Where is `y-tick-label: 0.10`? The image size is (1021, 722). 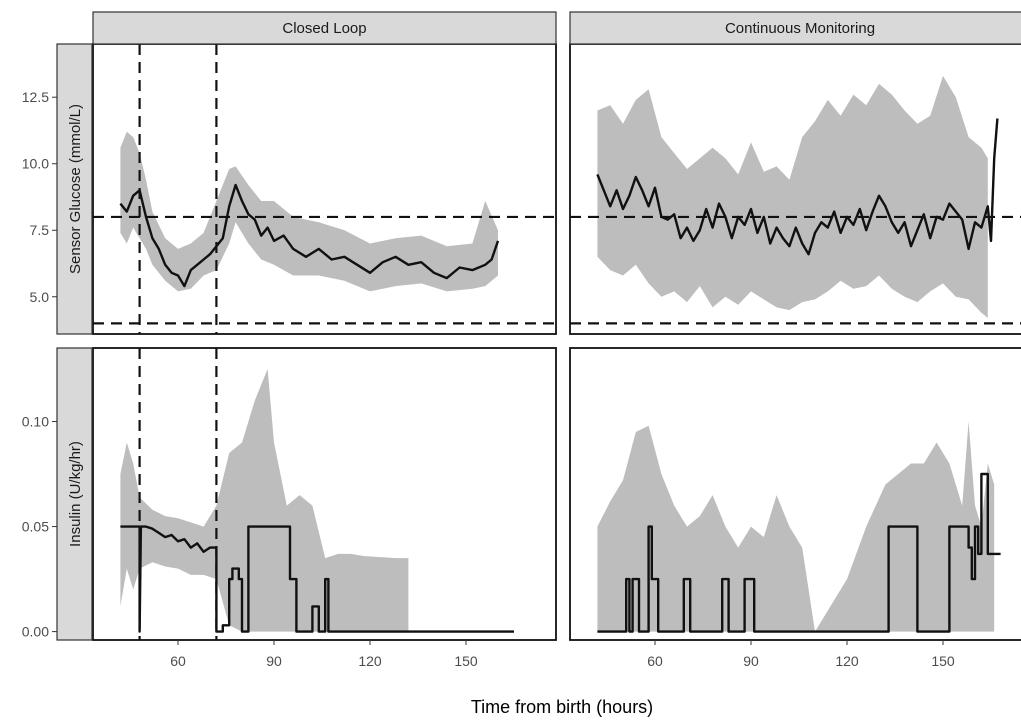
y-tick-label: 0.10 is located at coordinates (35, 422).